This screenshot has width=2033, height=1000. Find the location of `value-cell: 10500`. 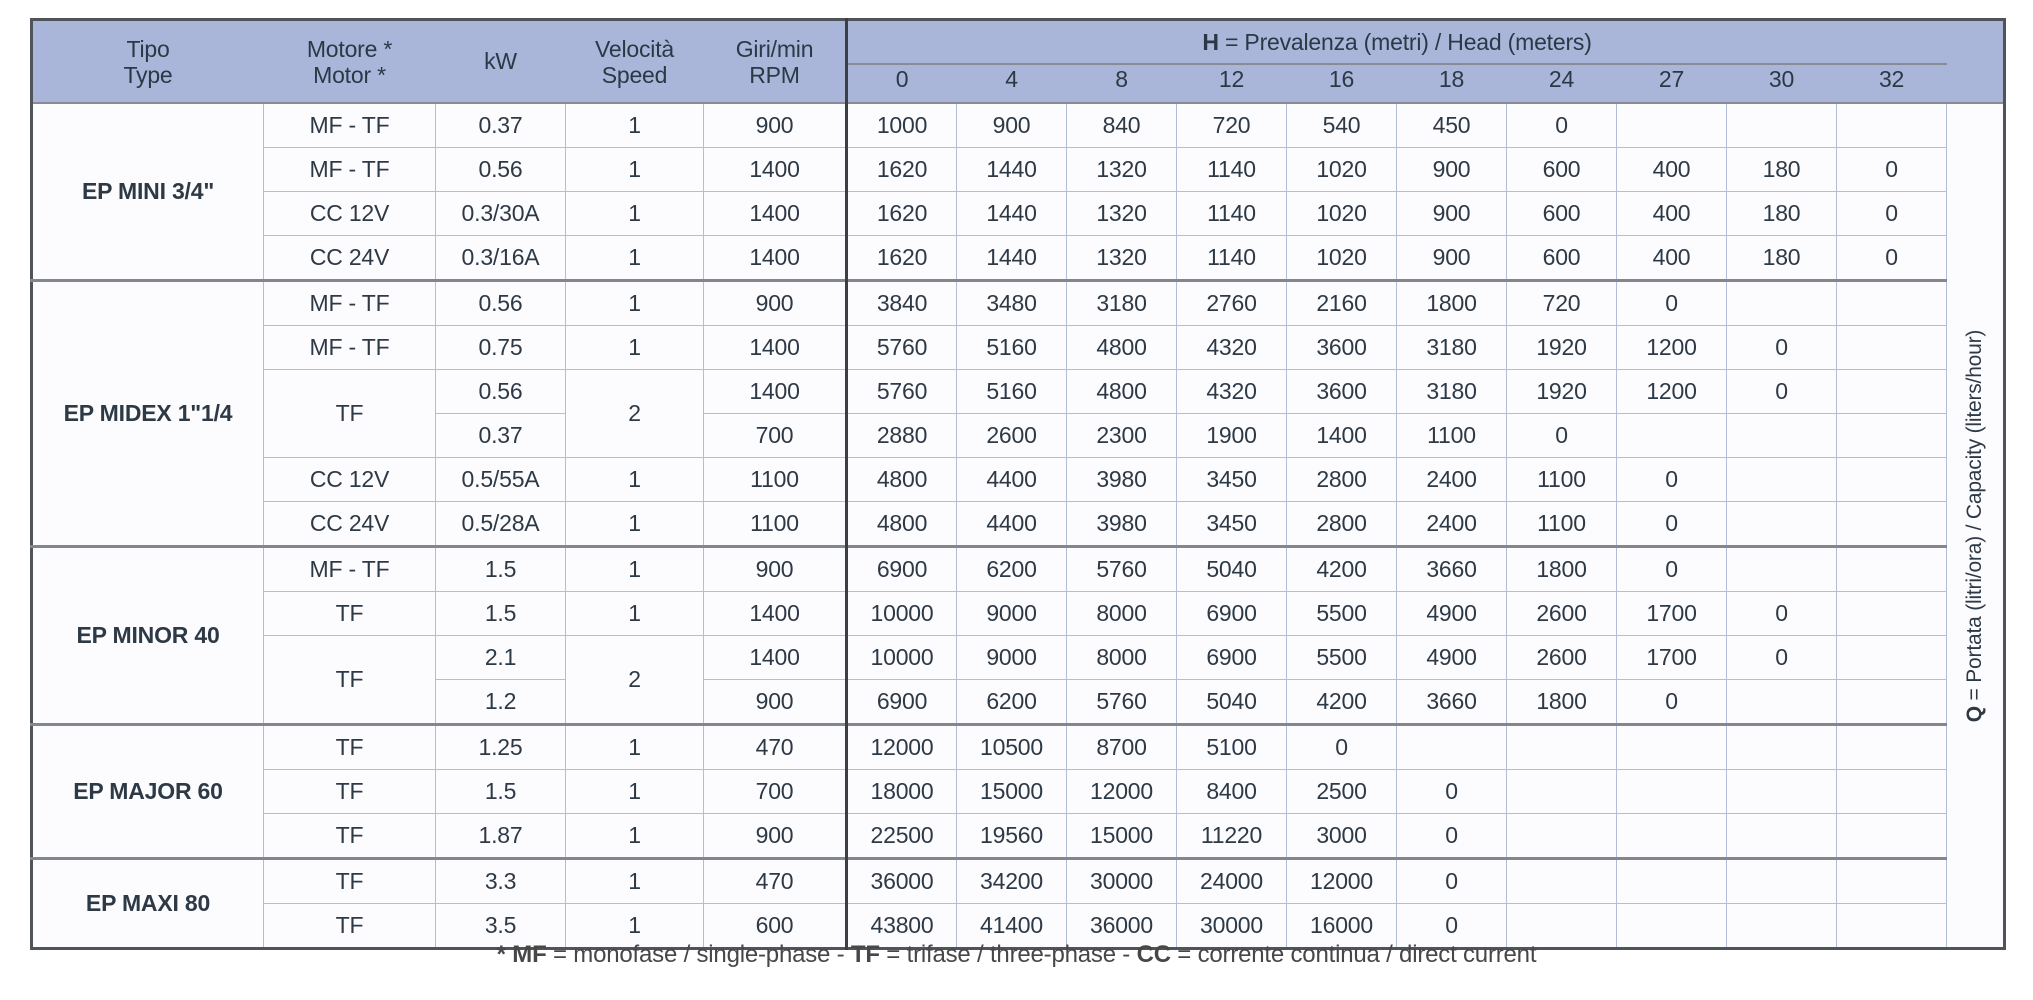

value-cell: 10500 is located at coordinates (1011, 746).